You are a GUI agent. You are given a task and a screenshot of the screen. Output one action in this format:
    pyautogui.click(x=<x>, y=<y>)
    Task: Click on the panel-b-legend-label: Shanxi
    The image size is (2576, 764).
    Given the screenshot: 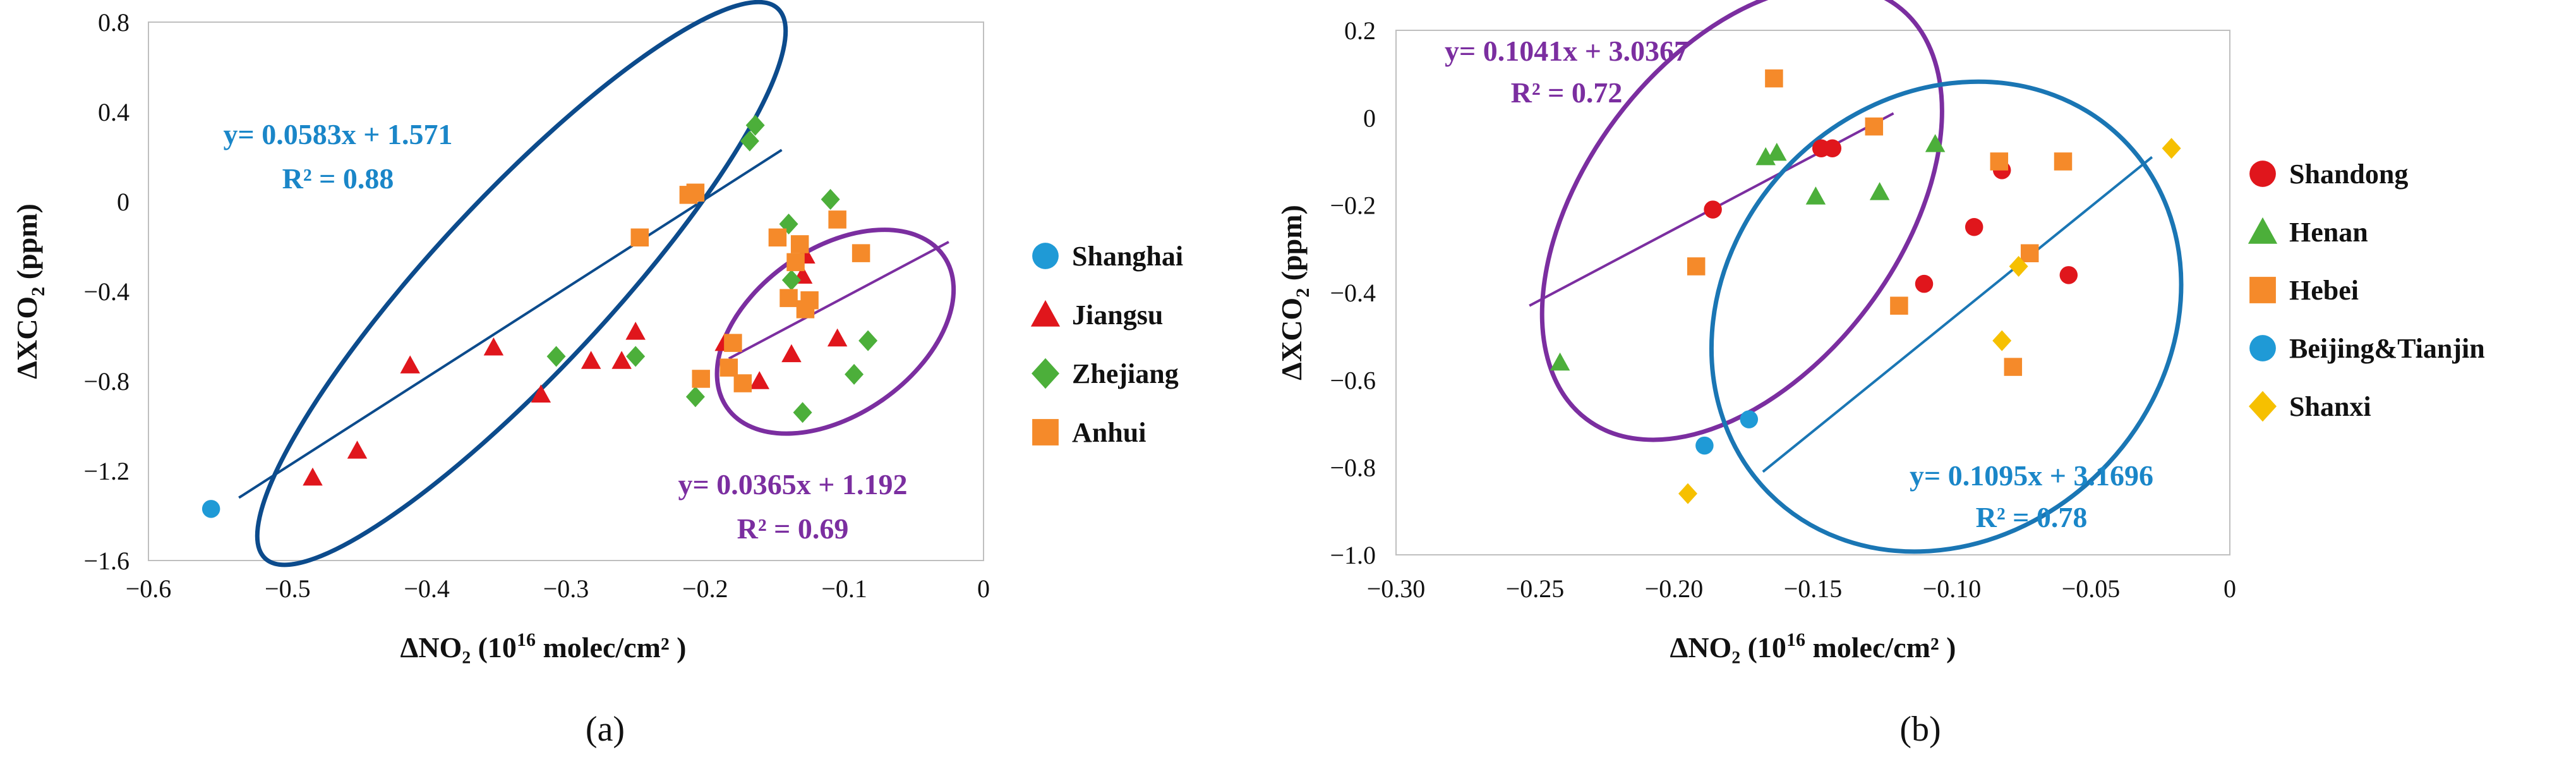 What is the action you would take?
    pyautogui.click(x=2330, y=406)
    